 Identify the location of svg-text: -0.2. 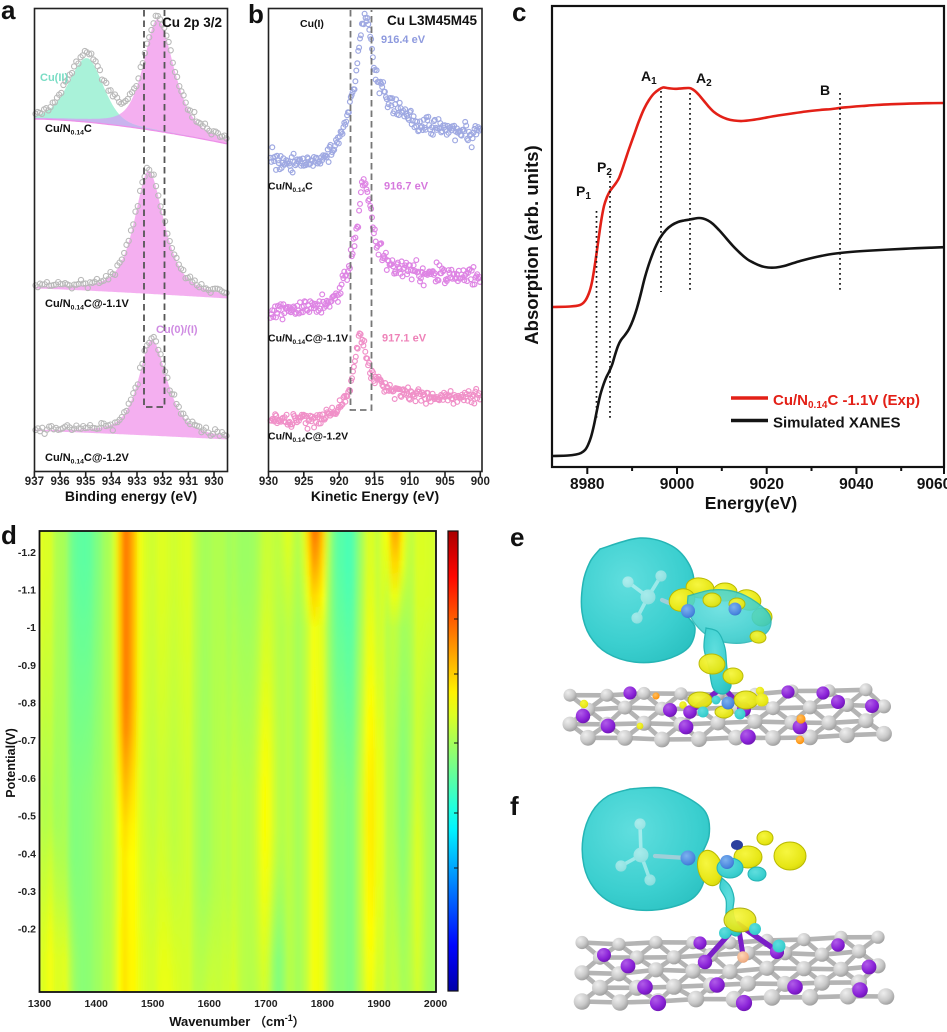
(27, 930).